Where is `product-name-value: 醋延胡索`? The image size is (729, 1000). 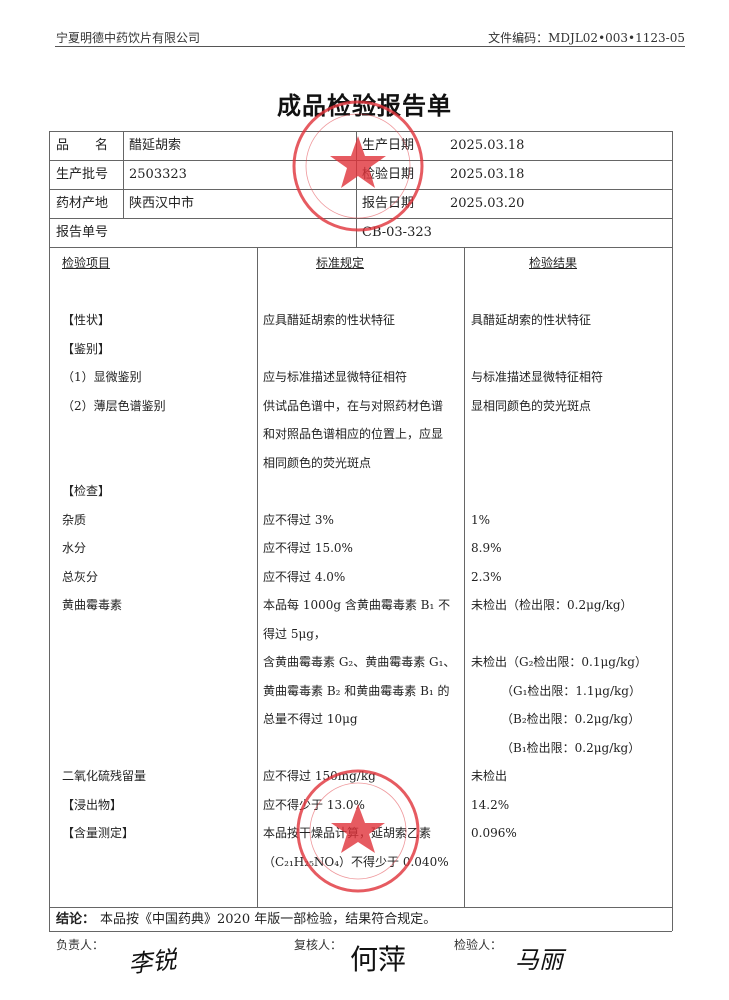
product-name-value: 醋延胡索 is located at coordinates (155, 145).